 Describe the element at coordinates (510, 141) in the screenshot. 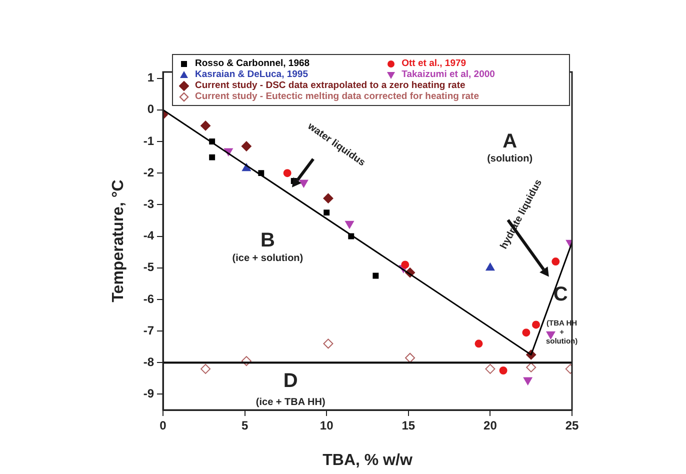

I see `annotation: A` at that location.